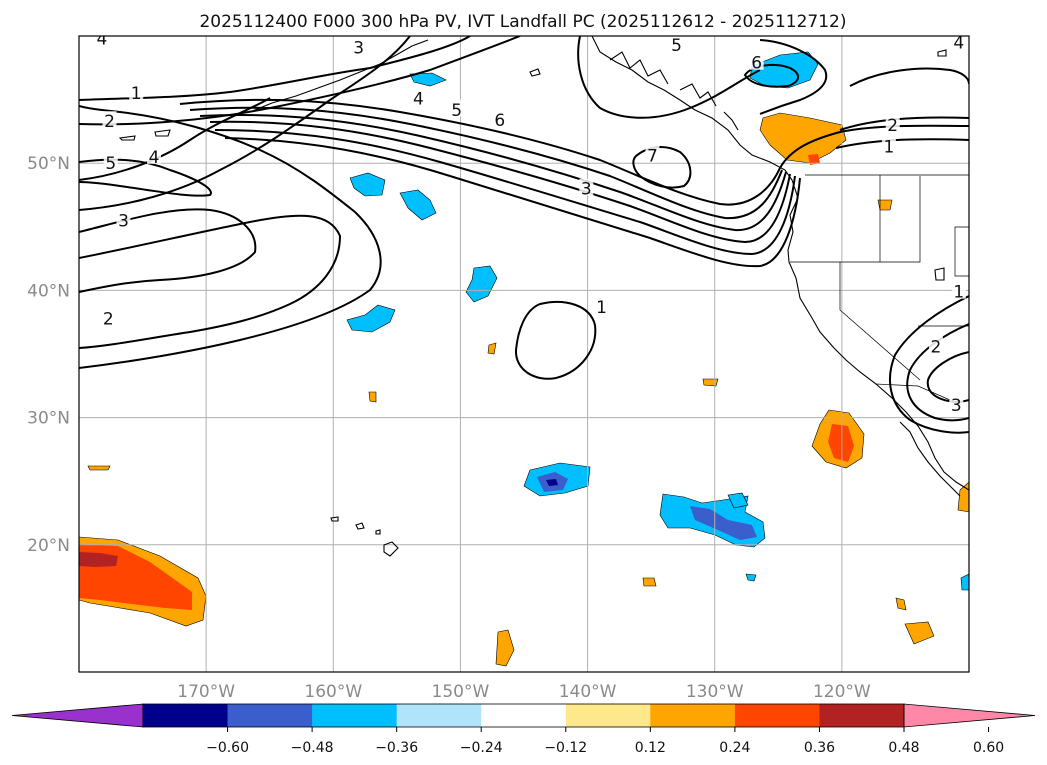  I want to click on shade-pos-small-i, so click(885, 205).